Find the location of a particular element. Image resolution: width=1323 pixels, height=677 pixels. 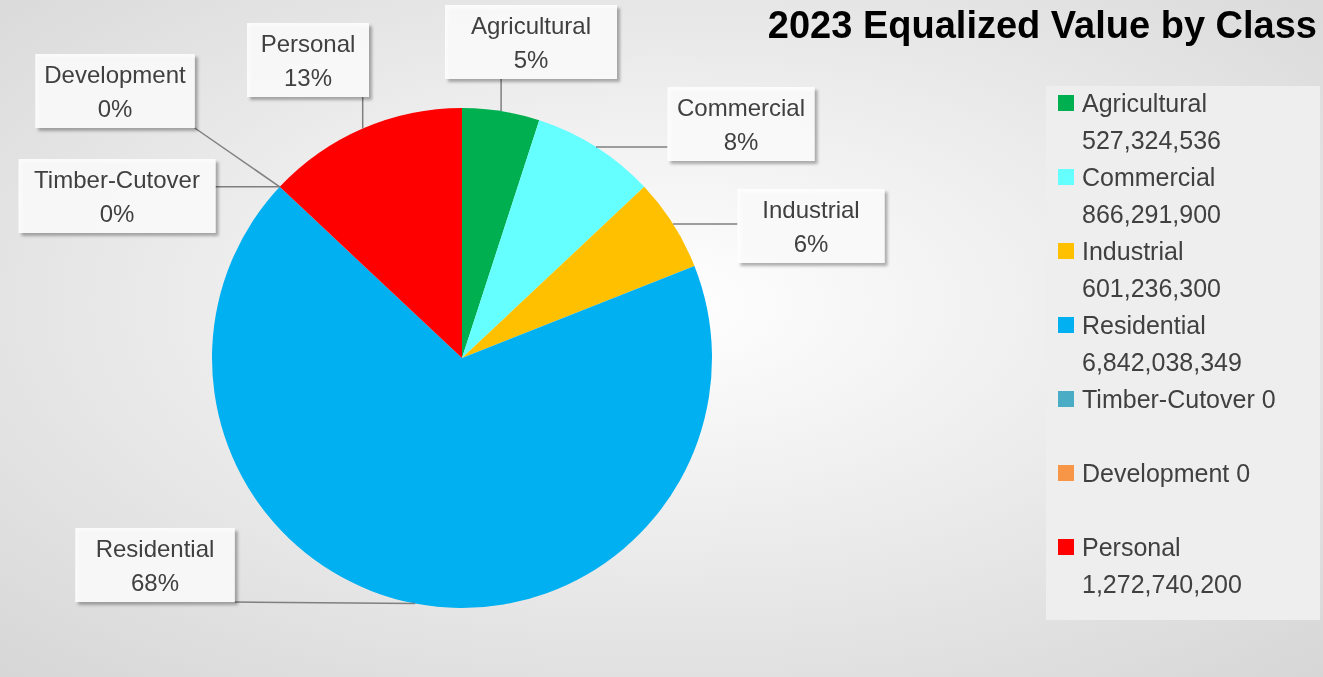

text: 866,291,900 is located at coordinates (1152, 214).